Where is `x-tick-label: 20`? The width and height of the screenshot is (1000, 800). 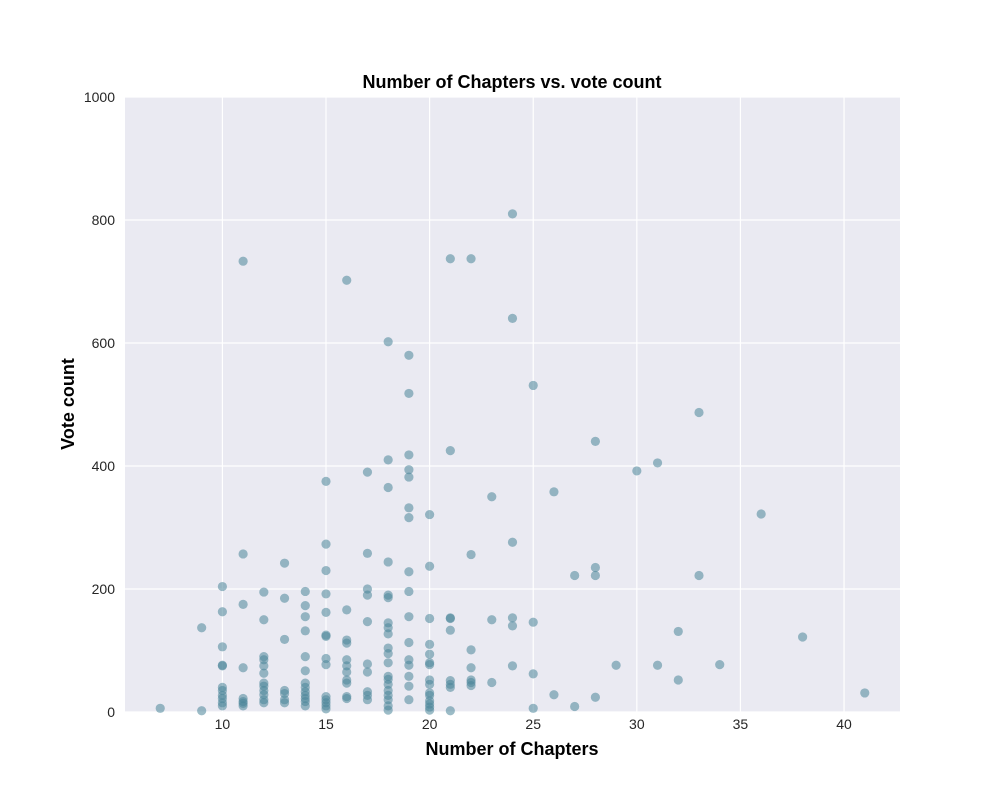
x-tick-label: 20 is located at coordinates (430, 724).